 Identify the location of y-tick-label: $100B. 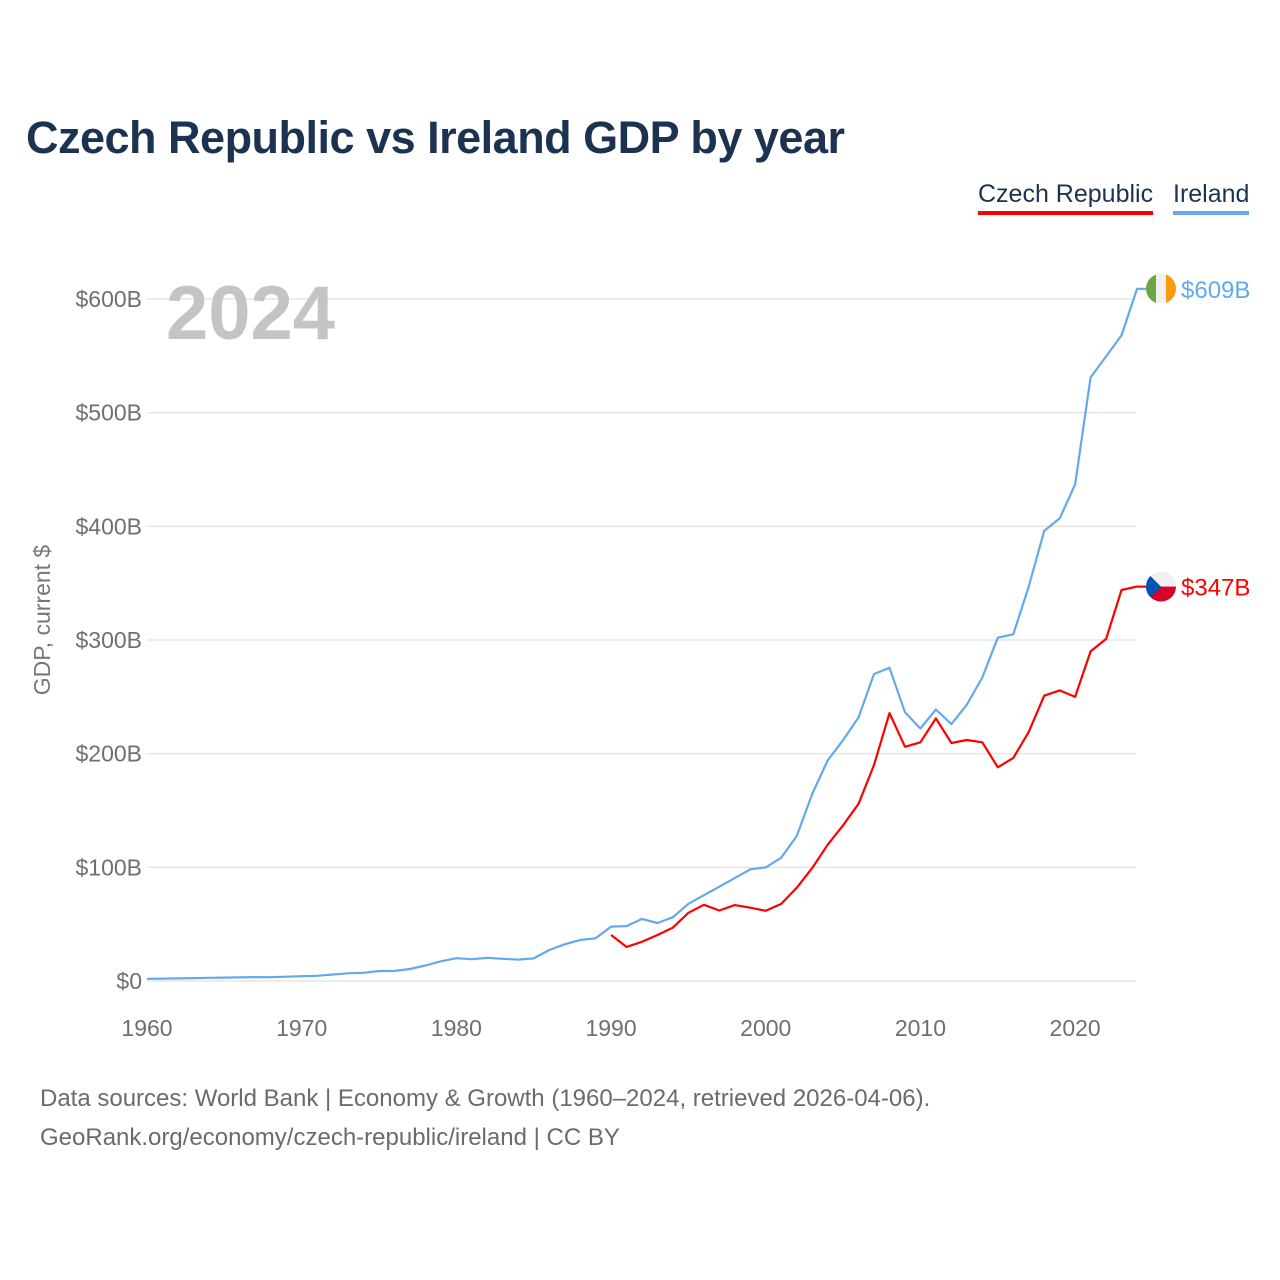
(108, 867).